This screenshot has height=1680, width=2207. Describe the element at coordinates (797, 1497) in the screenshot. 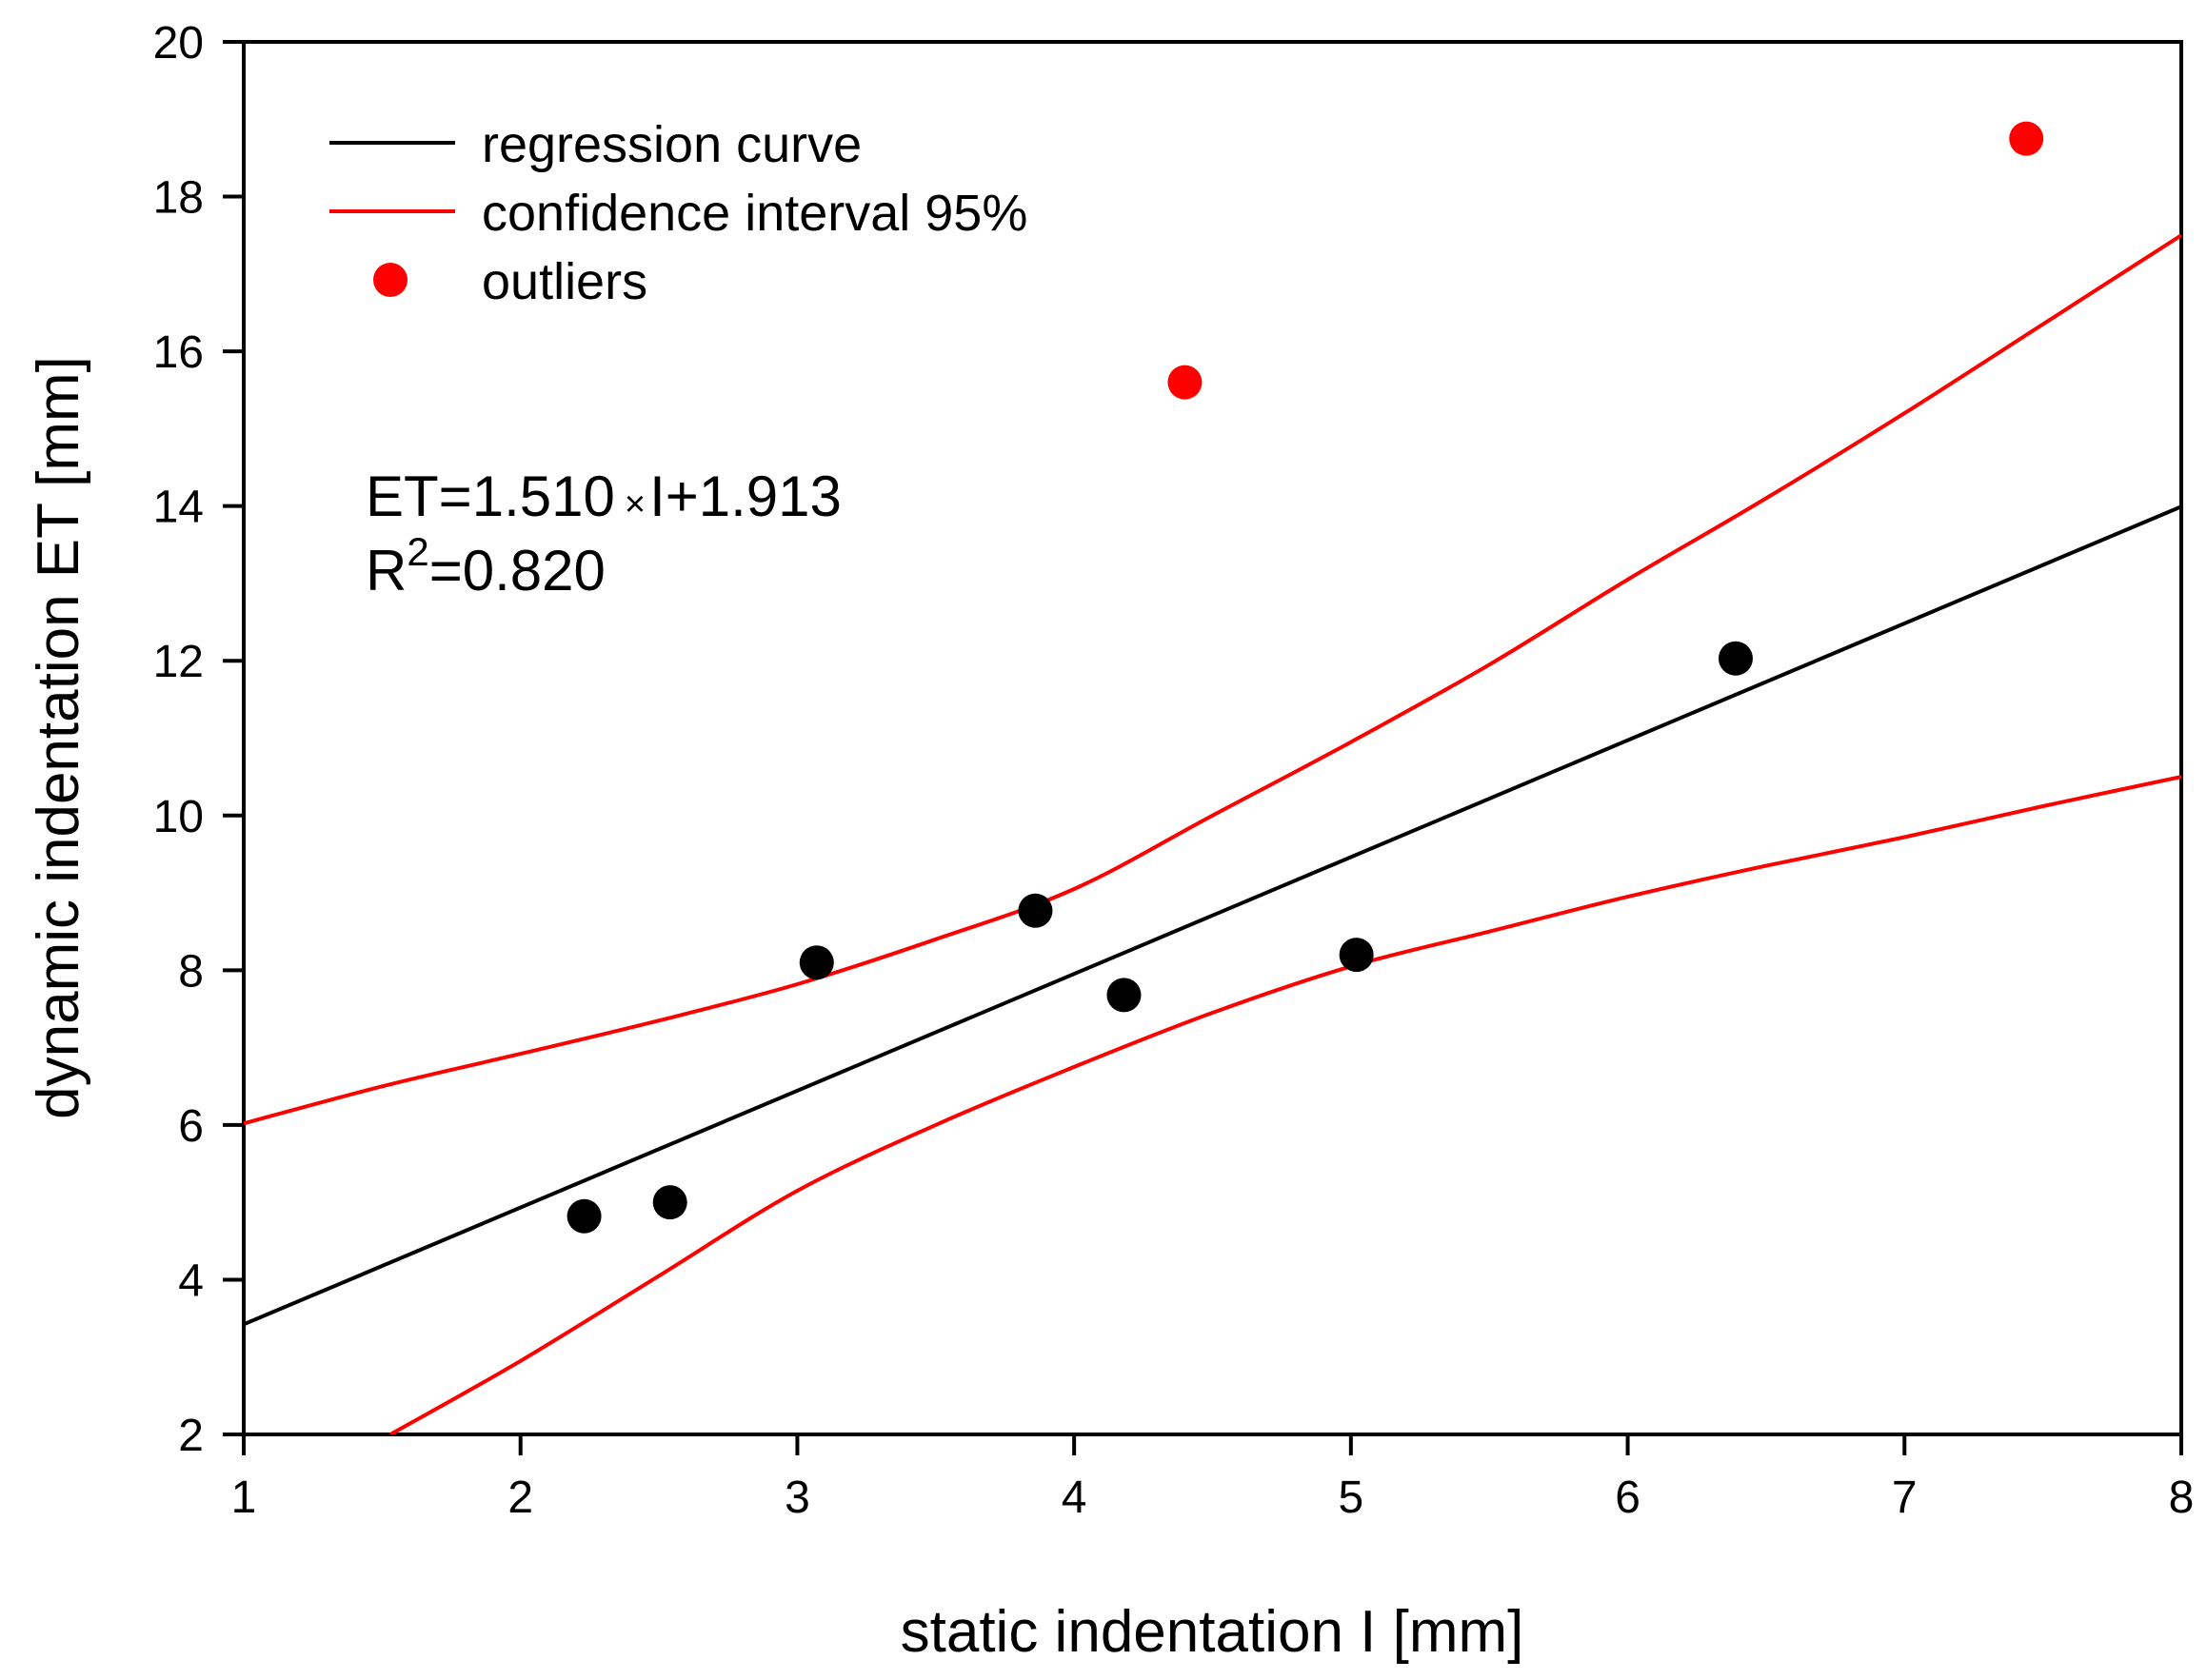

I see `x-tick-label: 3` at that location.